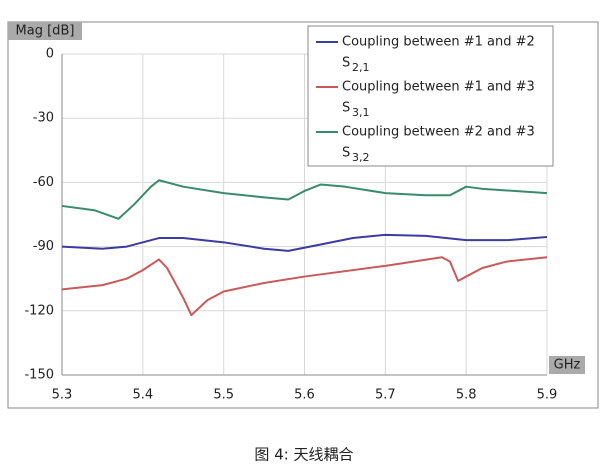 This screenshot has width=609, height=474. Describe the element at coordinates (438, 42) in the screenshot. I see `legend-label: Coupling between #1 and #2` at that location.